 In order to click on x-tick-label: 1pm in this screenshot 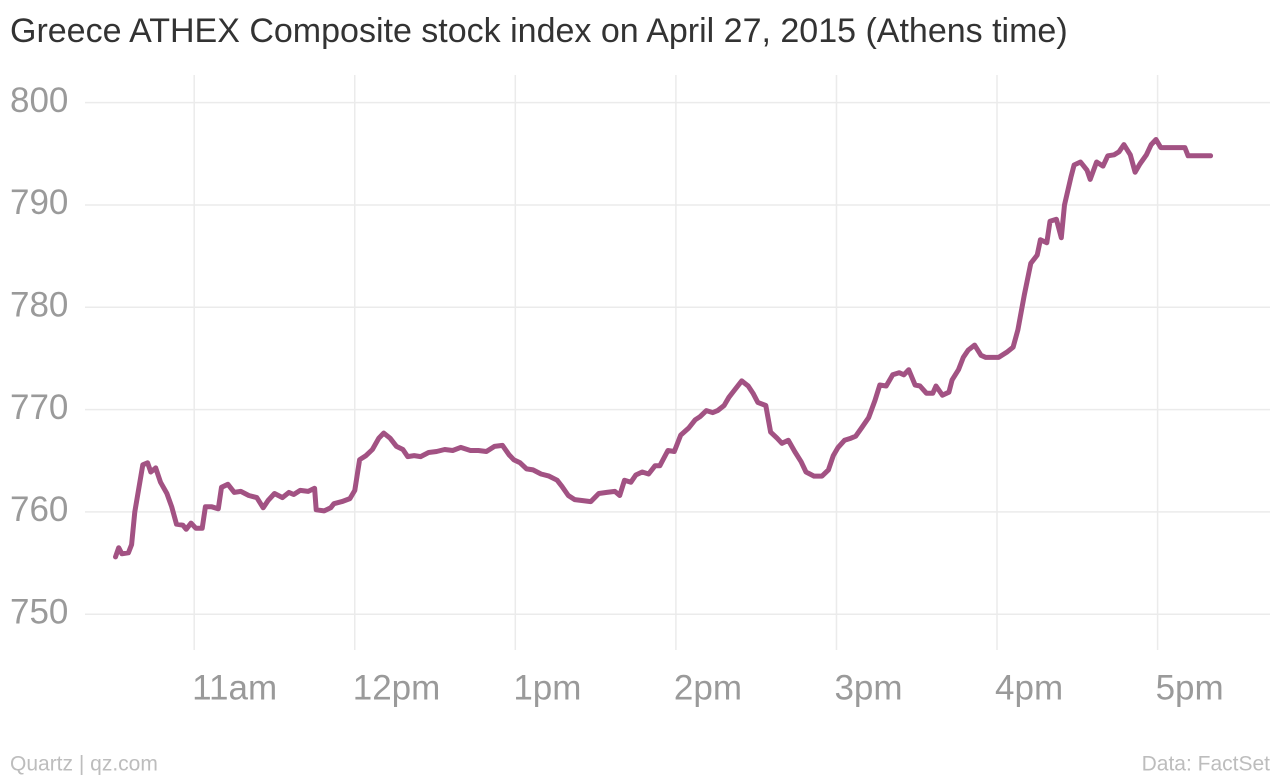, I will do `click(547, 687)`.